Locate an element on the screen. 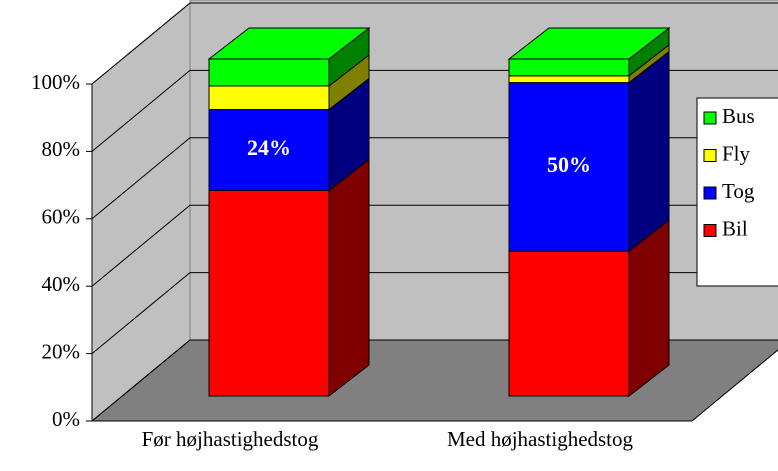 The width and height of the screenshot is (778, 471). legend-label: Bus is located at coordinates (738, 116).